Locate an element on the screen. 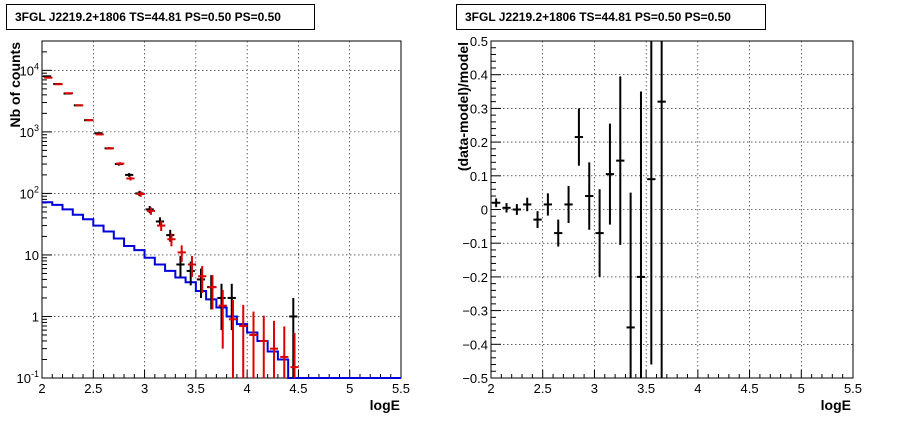 The image size is (898, 421). right-y-tick-label: 0.2 is located at coordinates (479, 142).